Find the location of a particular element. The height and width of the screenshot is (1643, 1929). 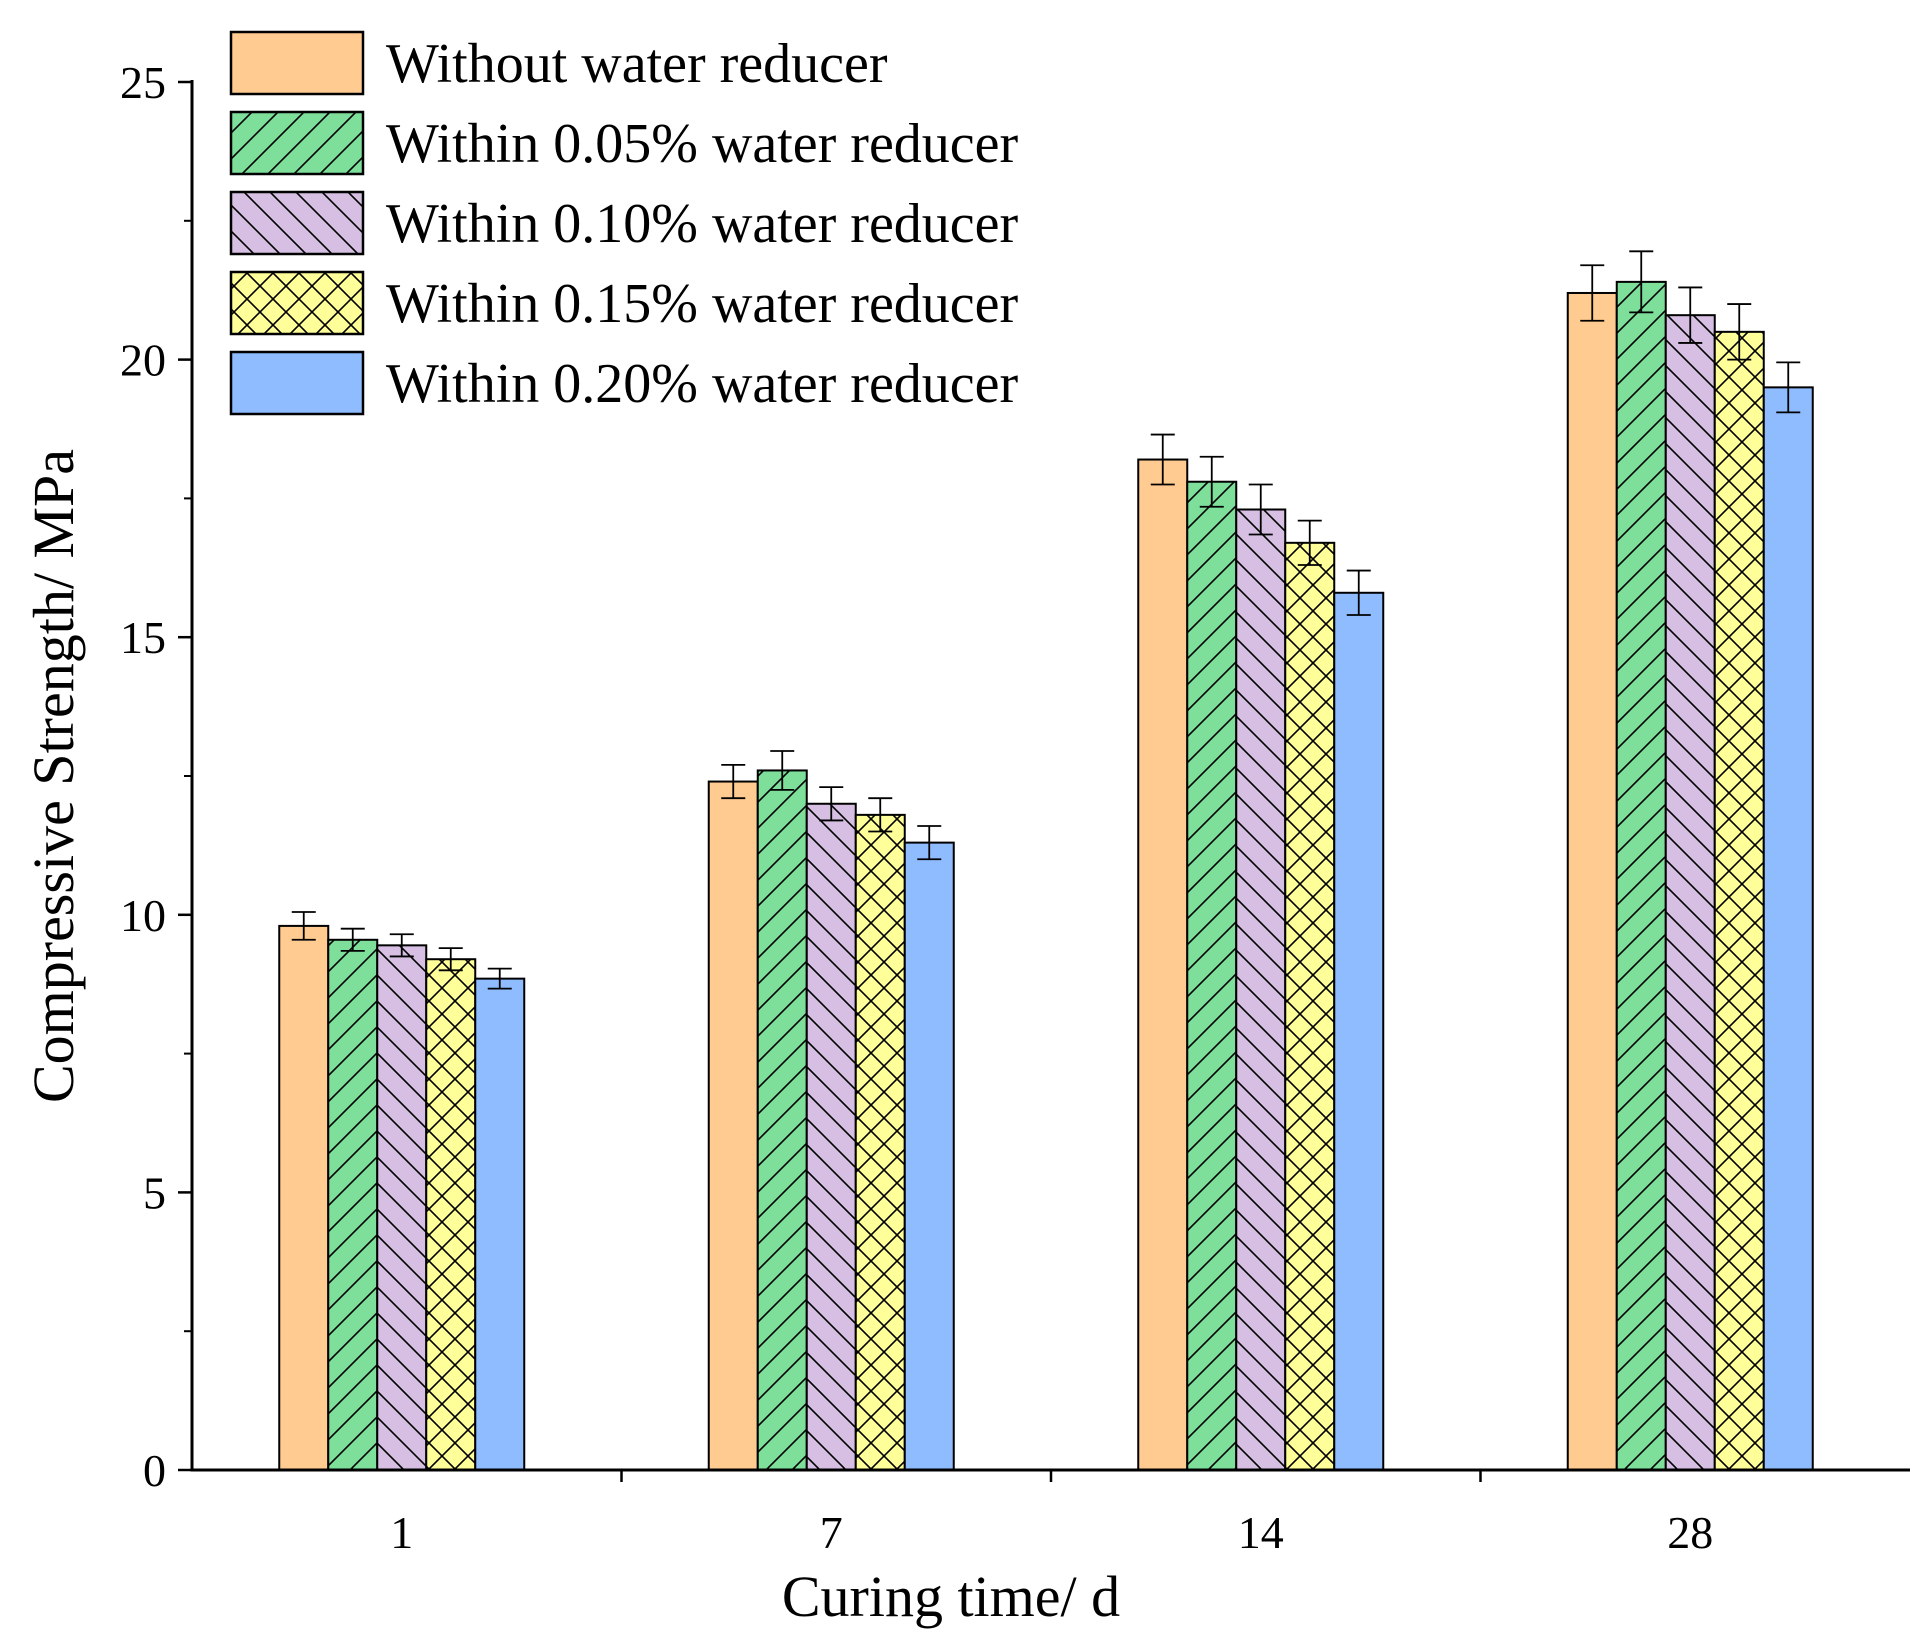

legend-item-2: Within 0.10% water reducer is located at coordinates (624, 223).